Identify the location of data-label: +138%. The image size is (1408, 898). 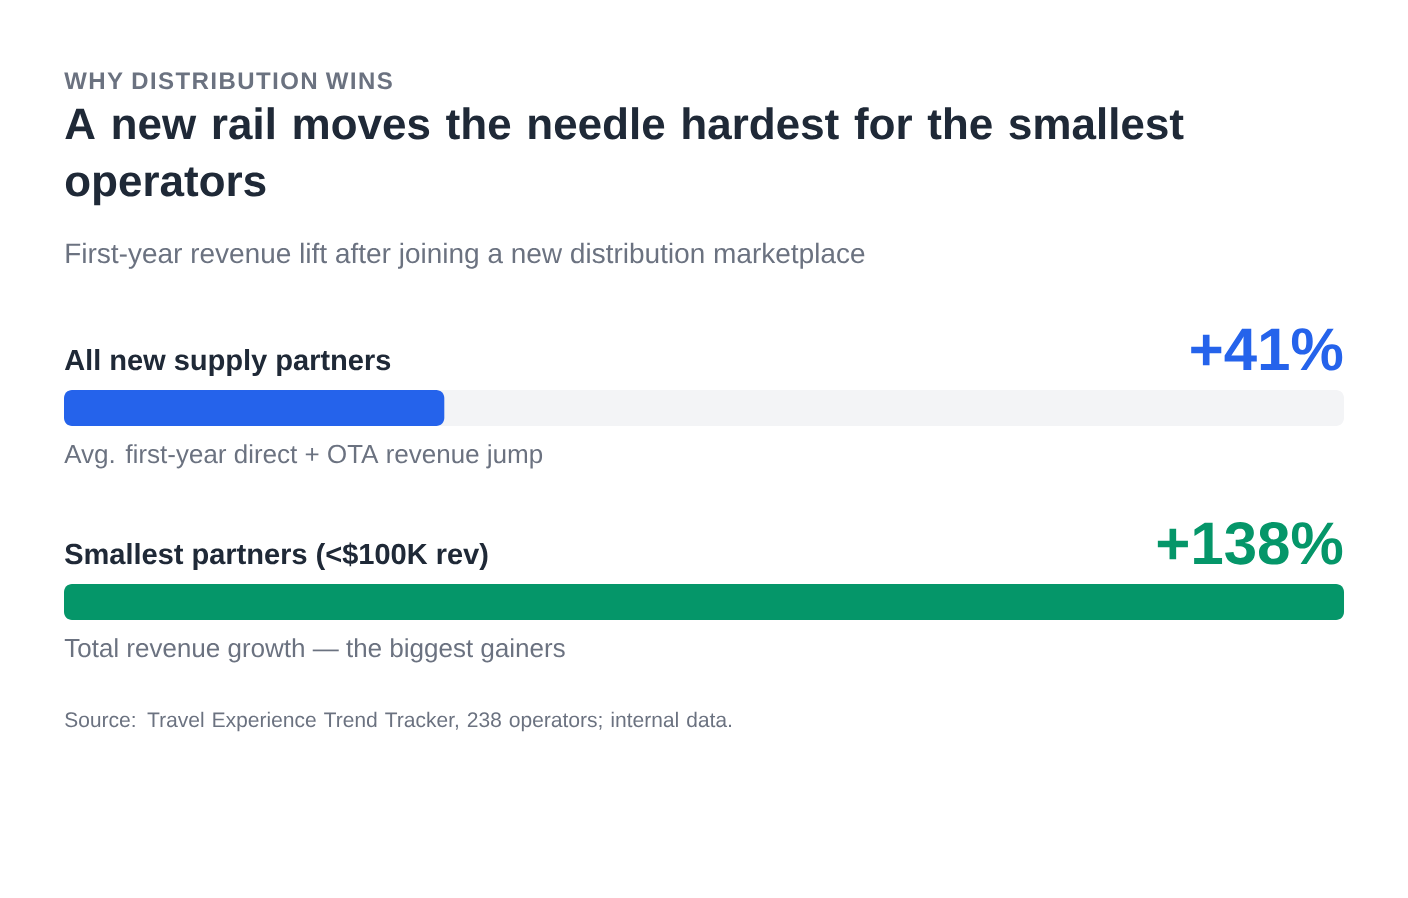
(1250, 543).